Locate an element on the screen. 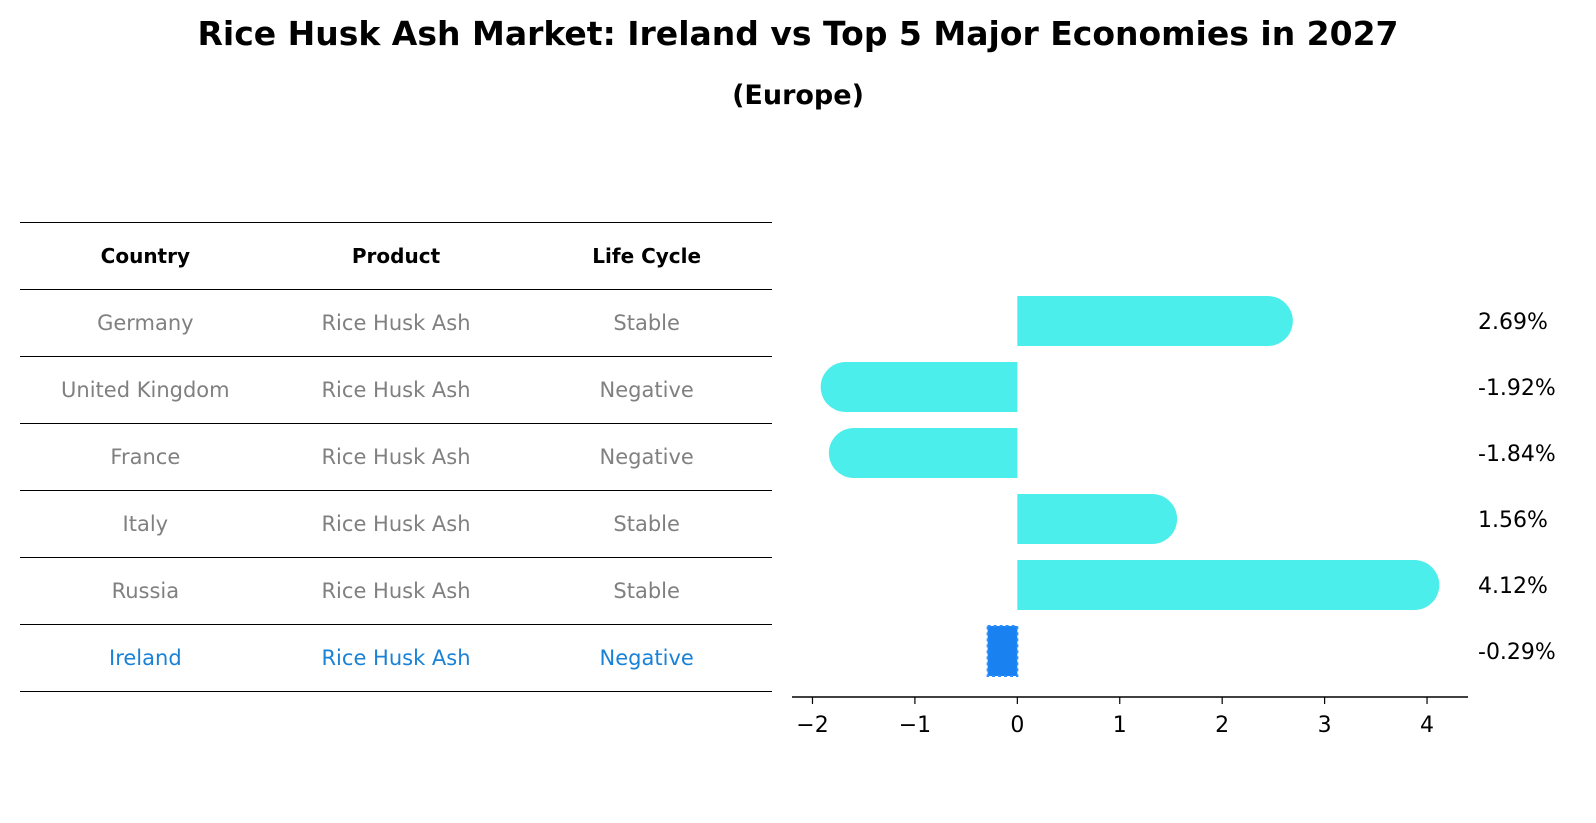 This screenshot has width=1596, height=823. bar-germany is located at coordinates (1155, 321).